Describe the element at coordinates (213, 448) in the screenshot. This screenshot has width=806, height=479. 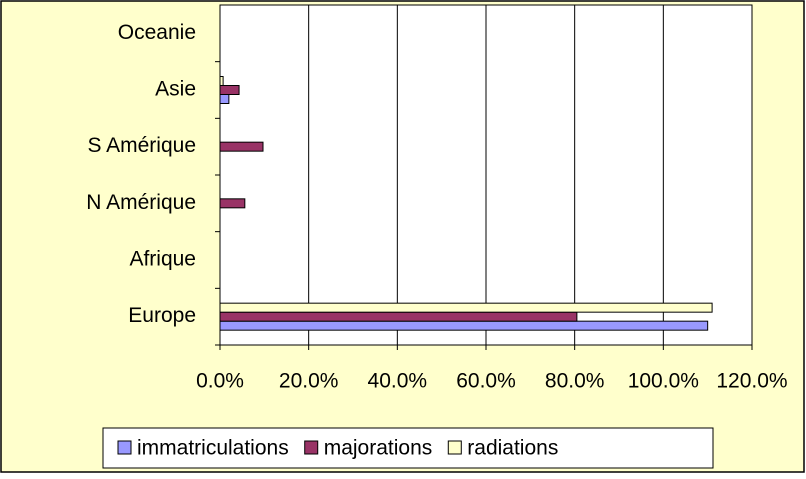
I see `legend-label: immatriculations` at that location.